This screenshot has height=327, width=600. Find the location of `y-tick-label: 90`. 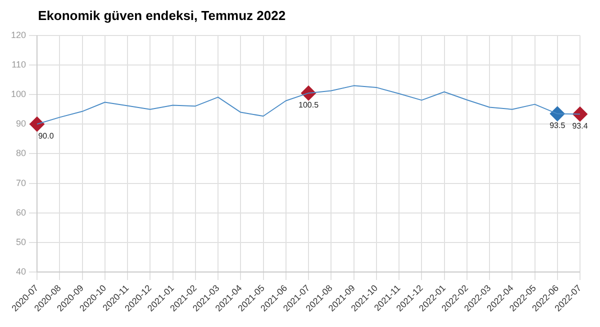

y-tick-label: 90 is located at coordinates (21, 123).